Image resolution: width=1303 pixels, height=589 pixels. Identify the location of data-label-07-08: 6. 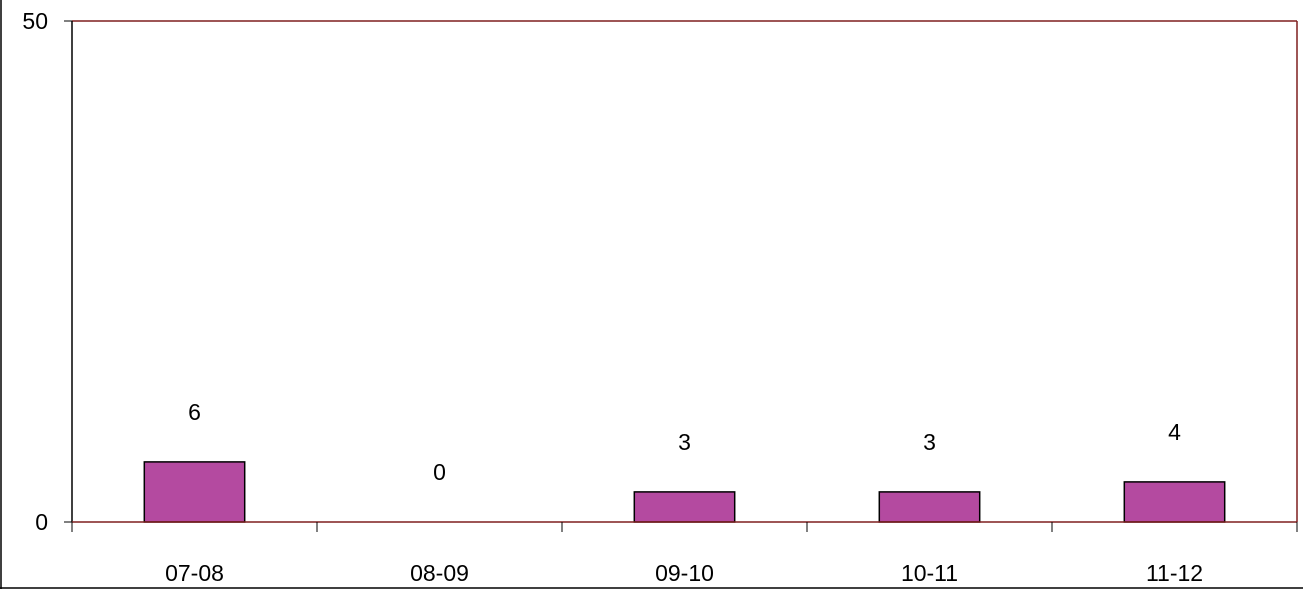
(194, 412).